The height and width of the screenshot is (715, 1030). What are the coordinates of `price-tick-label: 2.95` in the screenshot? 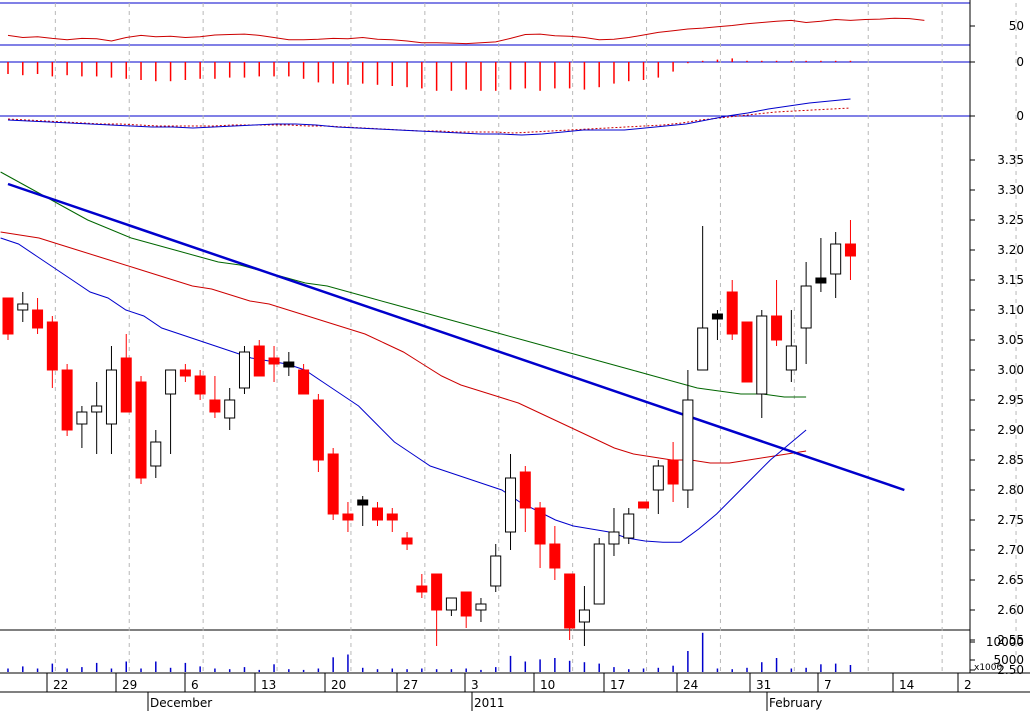 It's located at (1010, 400).